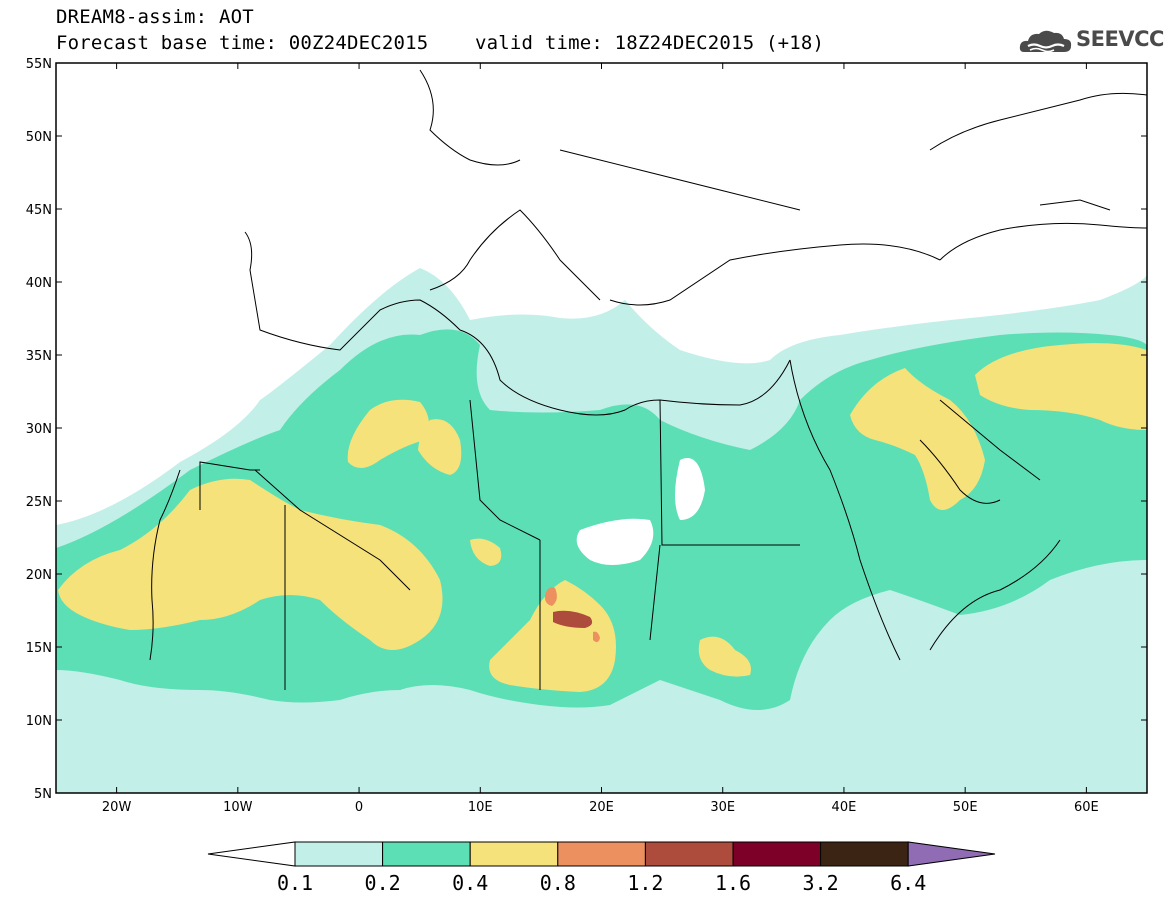  Describe the element at coordinates (359, 807) in the screenshot. I see `x-tick-label: 0` at that location.